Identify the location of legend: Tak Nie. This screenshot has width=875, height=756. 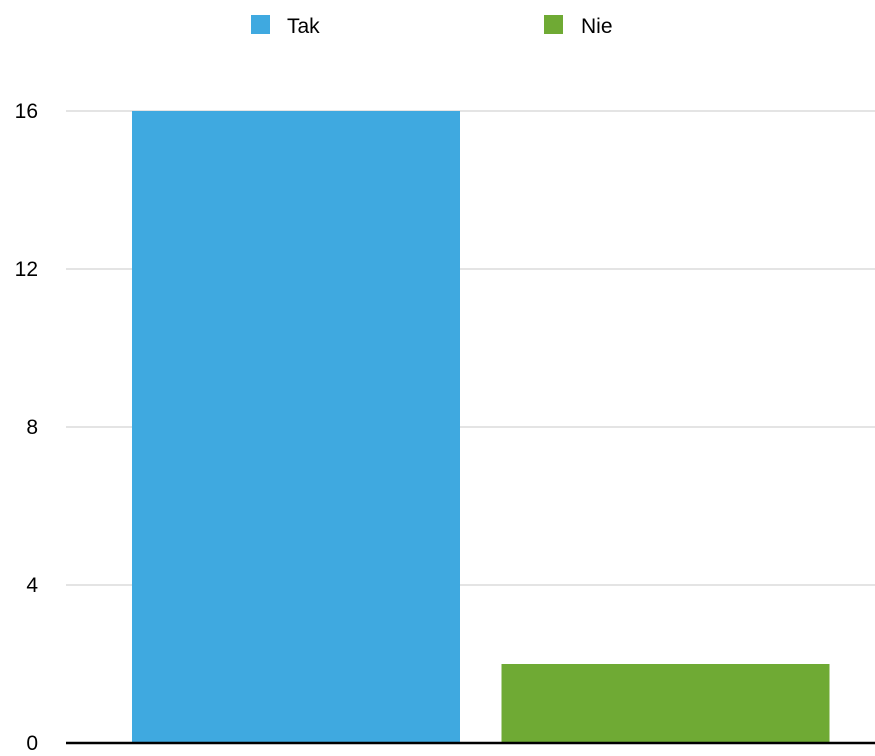
(432, 26).